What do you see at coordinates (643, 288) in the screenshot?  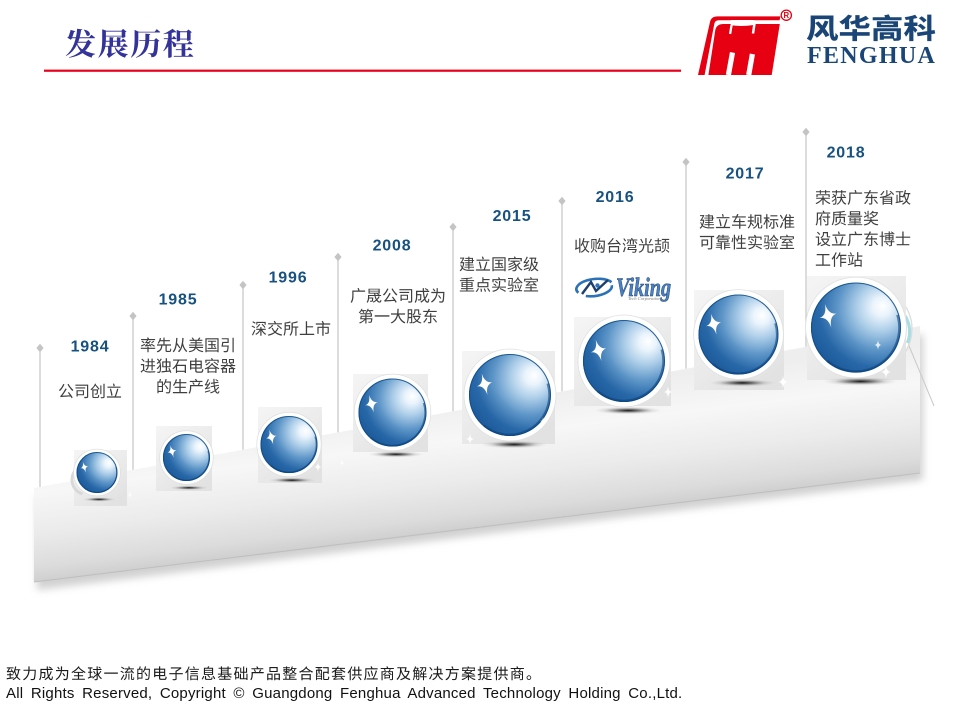 I see `svg-text: Viking` at bounding box center [643, 288].